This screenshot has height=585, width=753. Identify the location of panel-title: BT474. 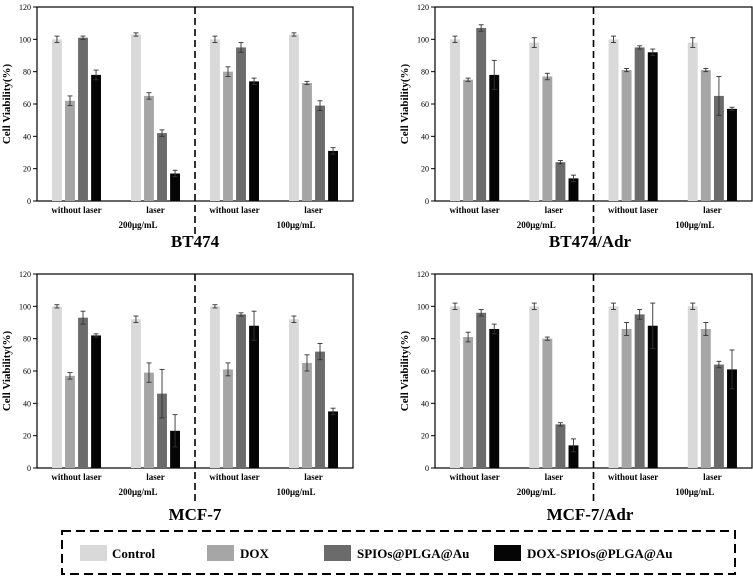
(195, 241).